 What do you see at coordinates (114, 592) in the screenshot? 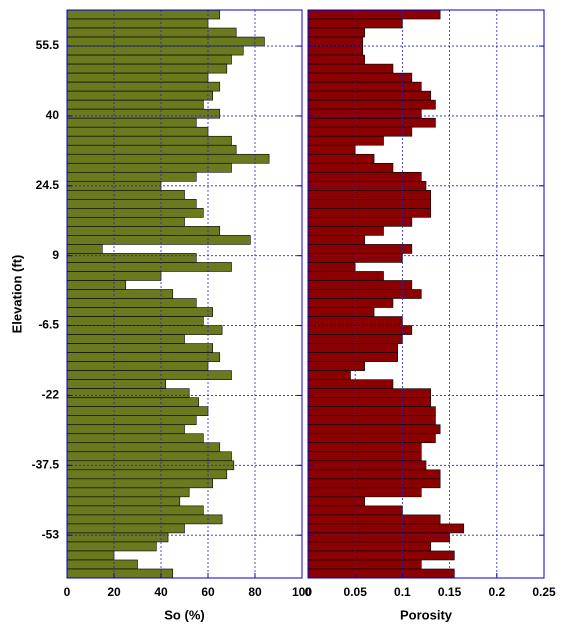
I see `x-tick-label: 20` at bounding box center [114, 592].